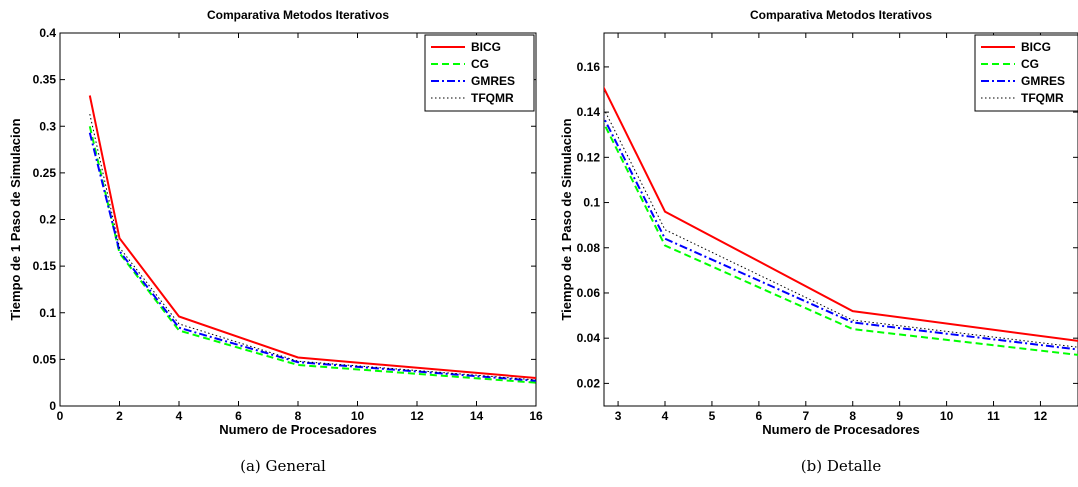  What do you see at coordinates (589, 383) in the screenshot?
I see `y-tick-label: 0.02` at bounding box center [589, 383].